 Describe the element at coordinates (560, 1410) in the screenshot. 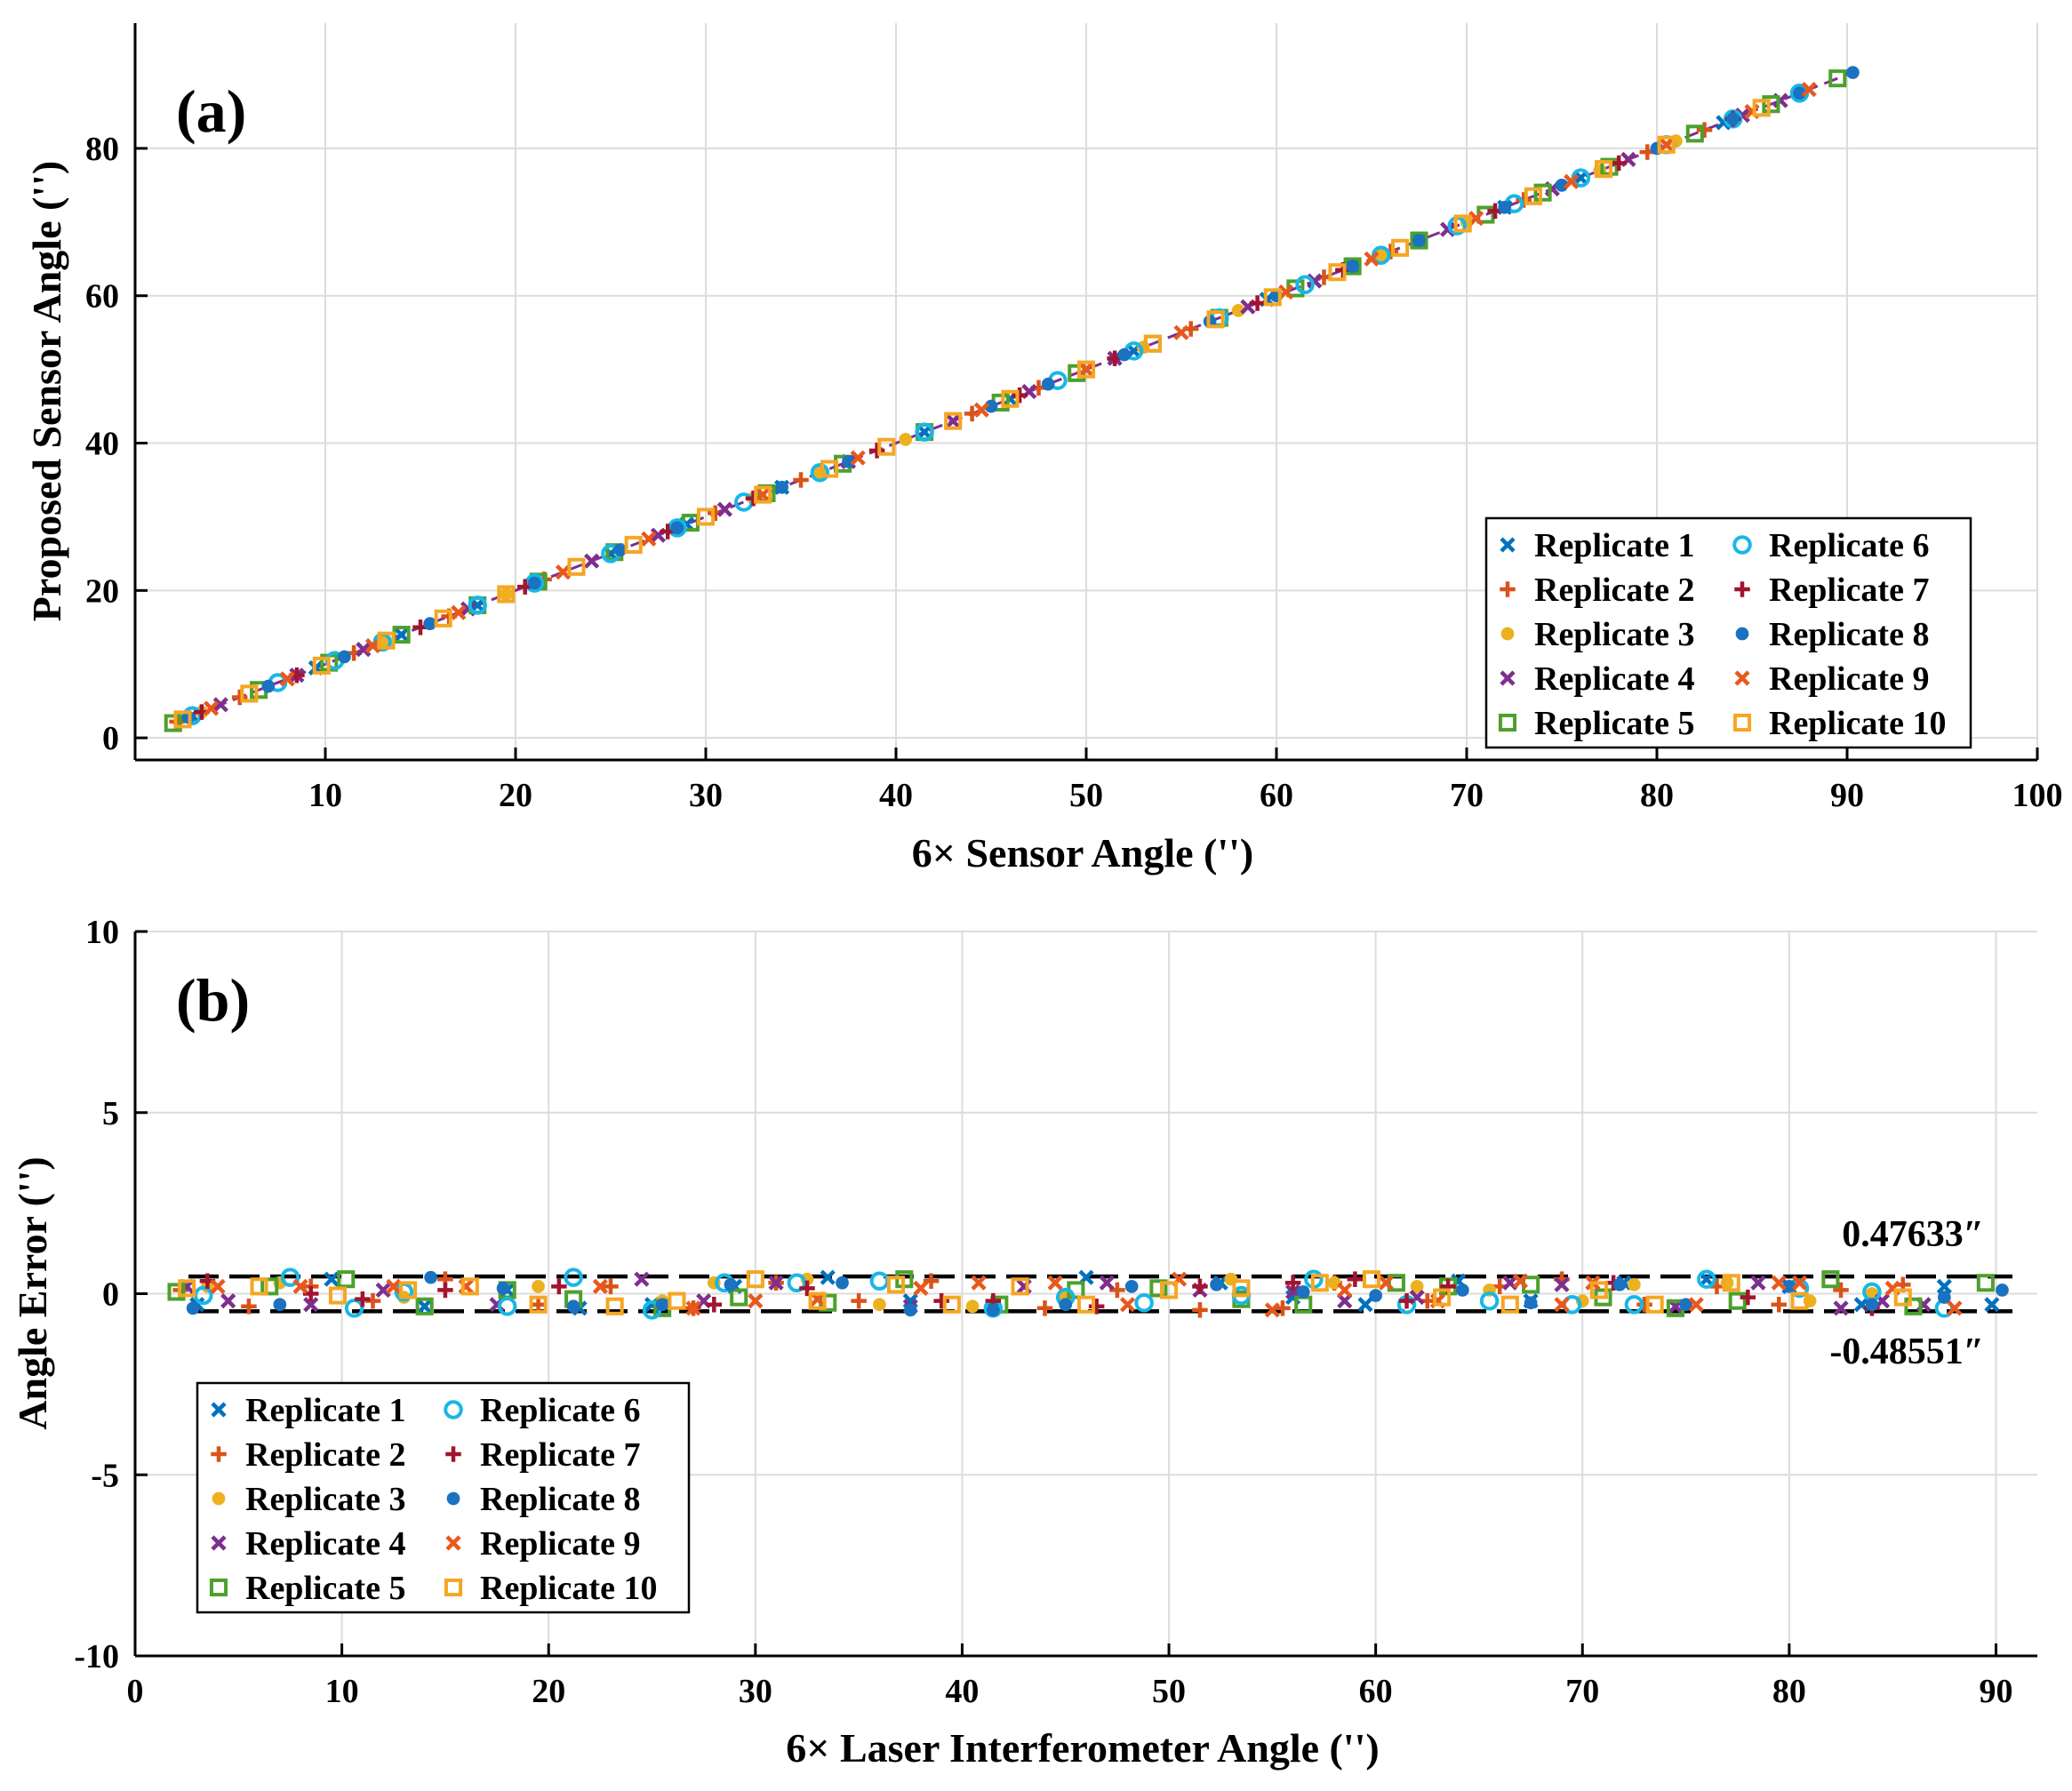

I see `legend-entry-label: Replicate 6` at that location.